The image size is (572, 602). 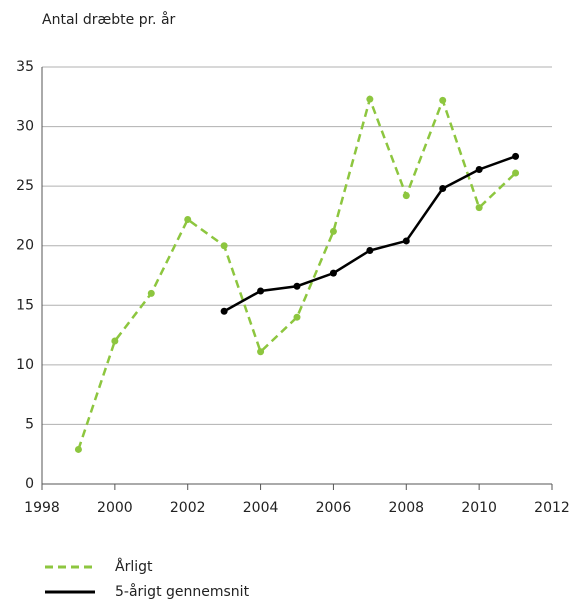 What do you see at coordinates (369, 234) in the screenshot?
I see `series-line` at bounding box center [369, 234].